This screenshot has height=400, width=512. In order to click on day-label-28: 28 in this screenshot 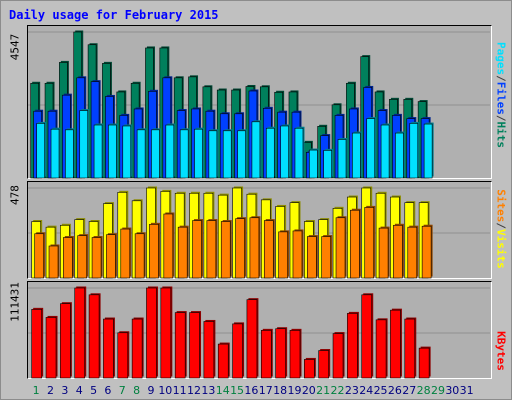, I will do `click(424, 390)`.